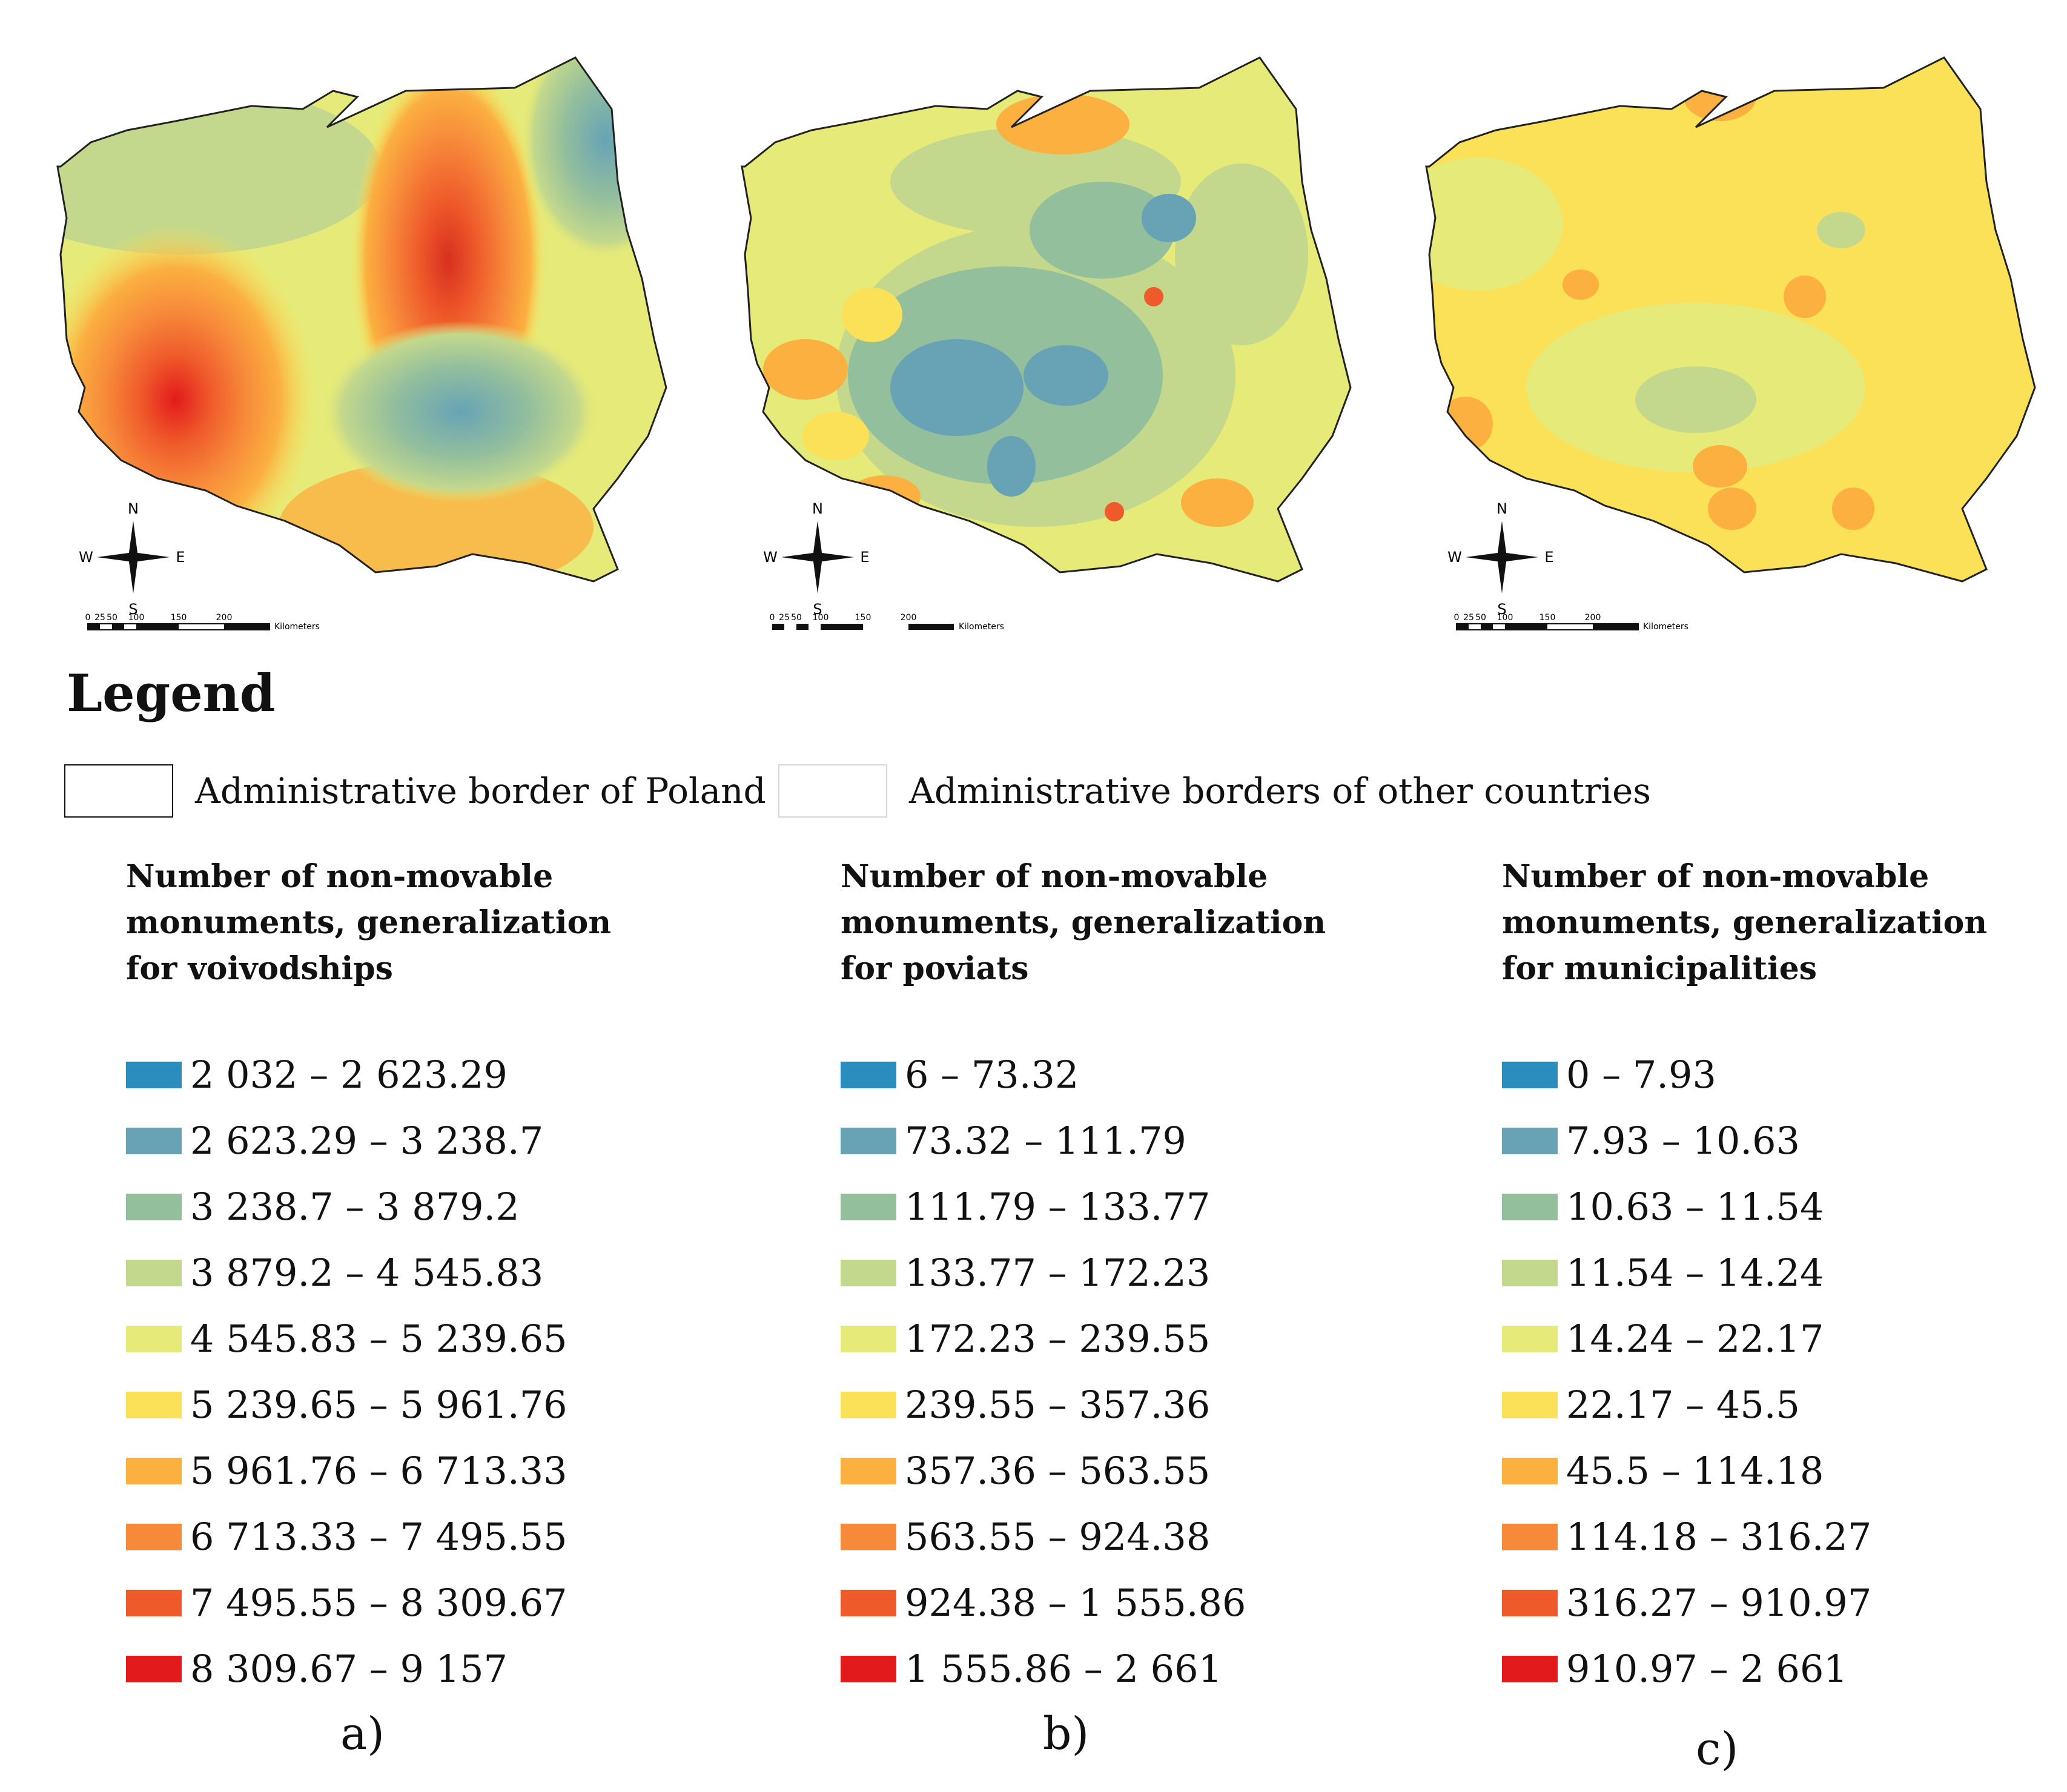 This screenshot has width=2067, height=1792. What do you see at coordinates (1719, 1603) in the screenshot?
I see `legend-item-label: 316.27 – 910.97` at bounding box center [1719, 1603].